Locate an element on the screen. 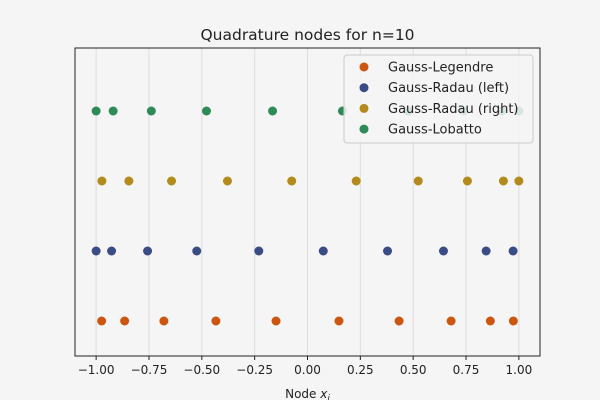 This screenshot has width=600, height=400. x-tick-label: 1.00 is located at coordinates (519, 370).